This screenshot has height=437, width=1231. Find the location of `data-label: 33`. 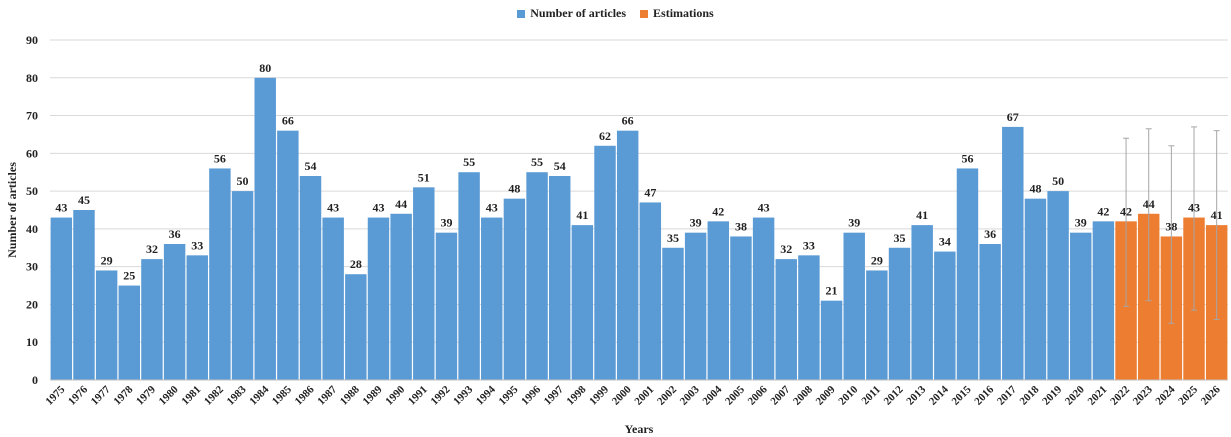

data-label: 33 is located at coordinates (197, 245).